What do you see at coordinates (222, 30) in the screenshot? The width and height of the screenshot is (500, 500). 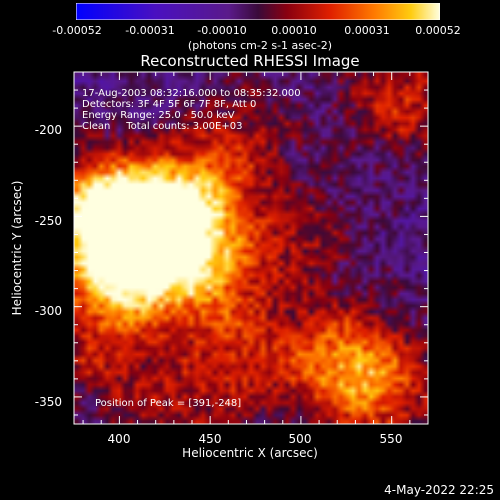 I see `colorbar-tick: -0.00010` at bounding box center [222, 30].